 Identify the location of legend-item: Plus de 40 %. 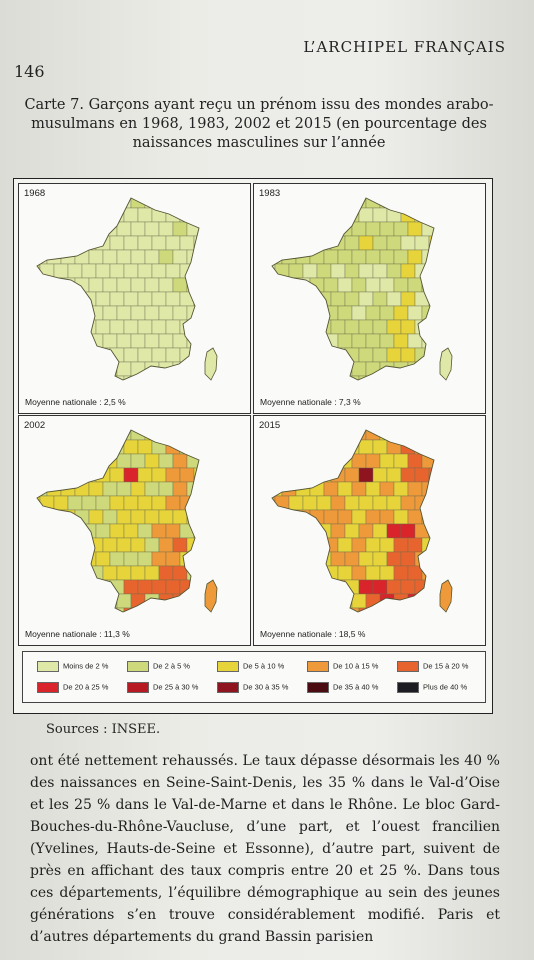
(432, 689).